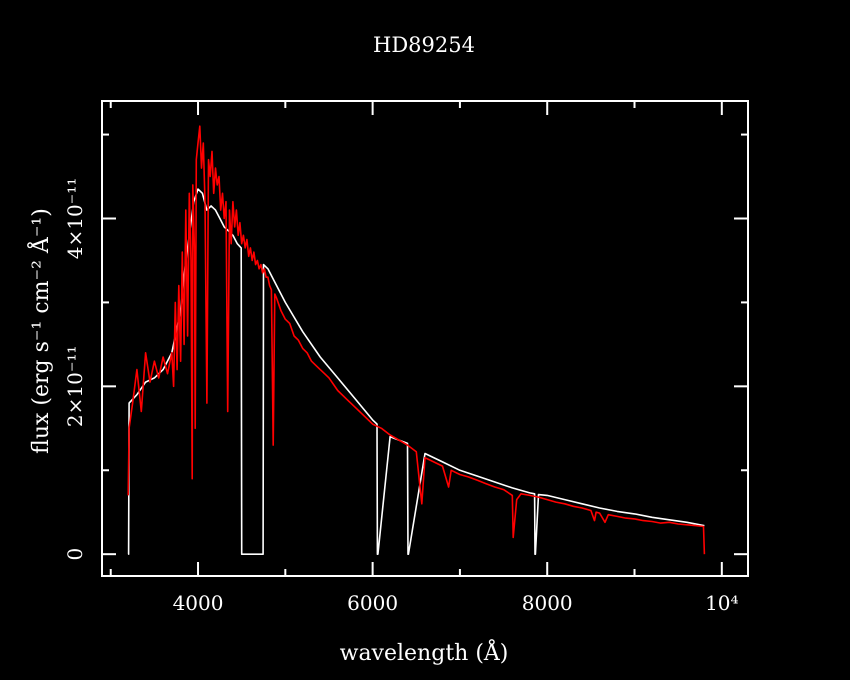  Describe the element at coordinates (424, 45) in the screenshot. I see `chart-title: HD89254` at that location.